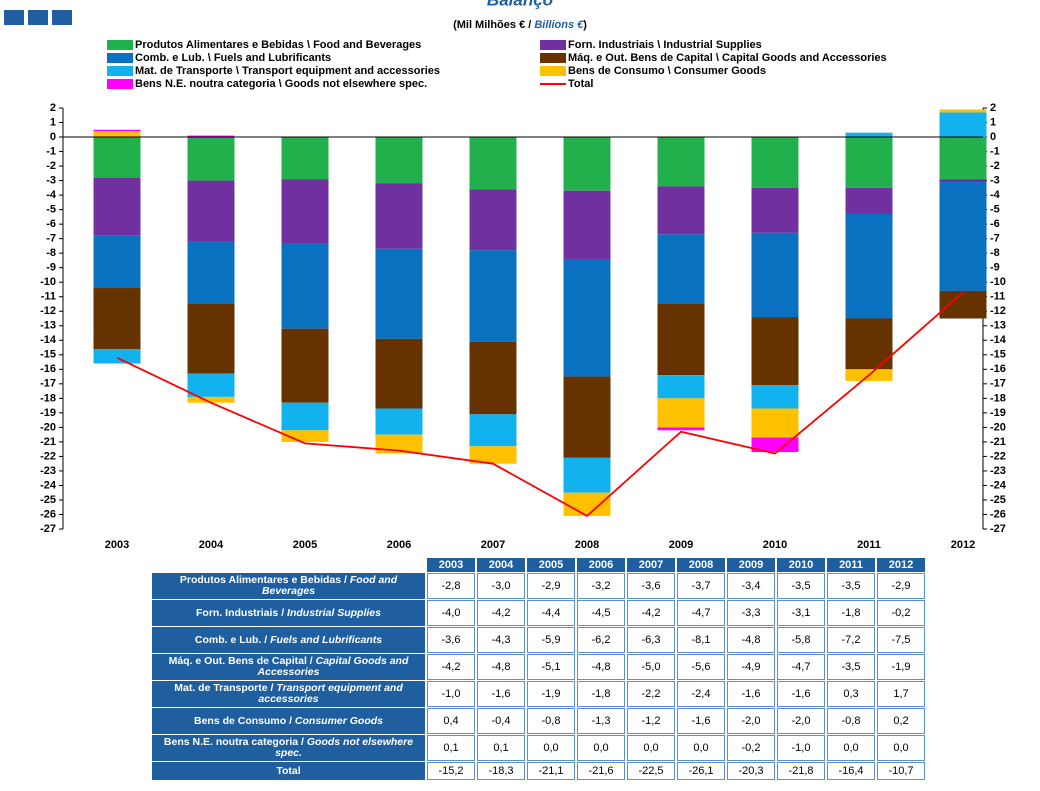 Image resolution: width=1040 pixels, height=791 pixels. Describe the element at coordinates (901, 771) in the screenshot. I see `table-value: -10,7` at that location.